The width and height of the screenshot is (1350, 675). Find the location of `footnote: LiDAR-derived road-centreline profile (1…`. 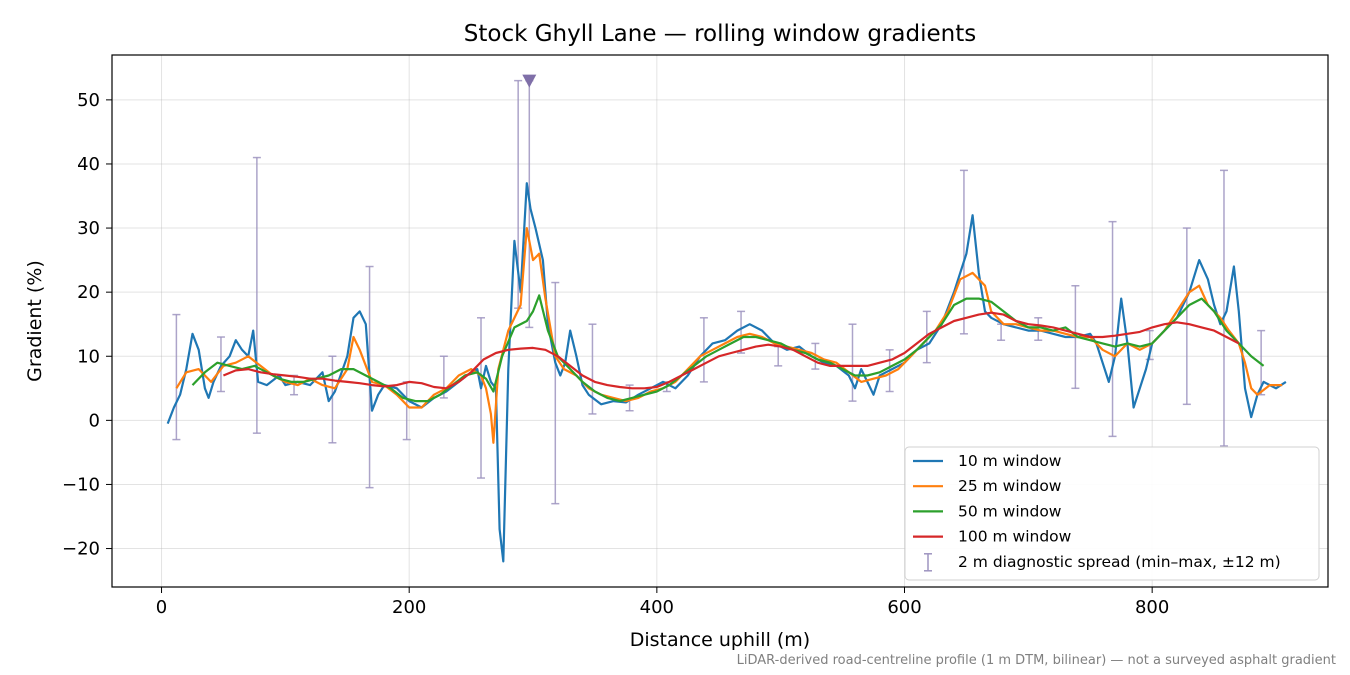

footnote: LiDAR-derived road-centreline profile (1… is located at coordinates (1036, 660).